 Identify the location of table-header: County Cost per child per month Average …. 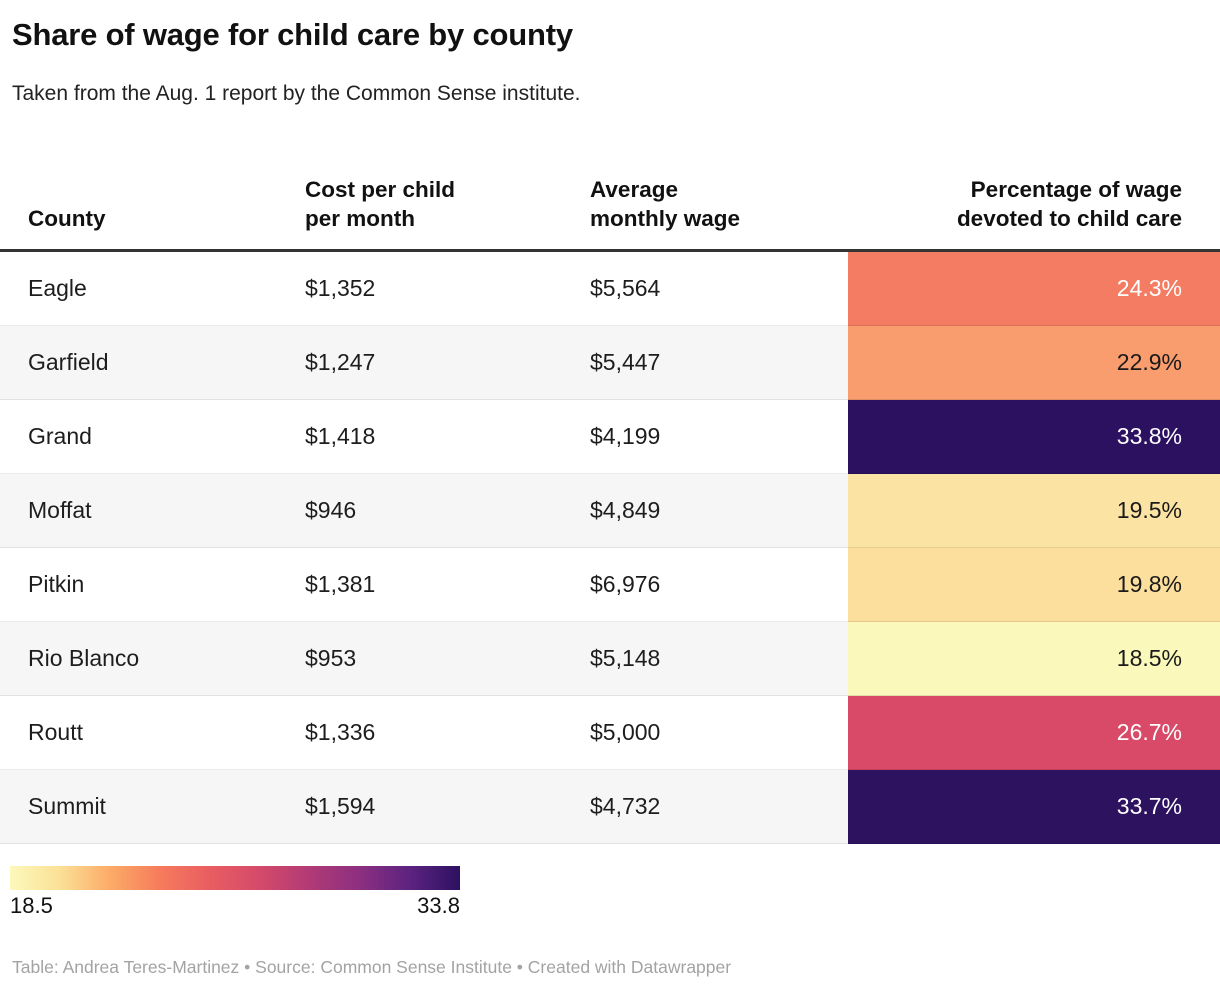
(610, 205).